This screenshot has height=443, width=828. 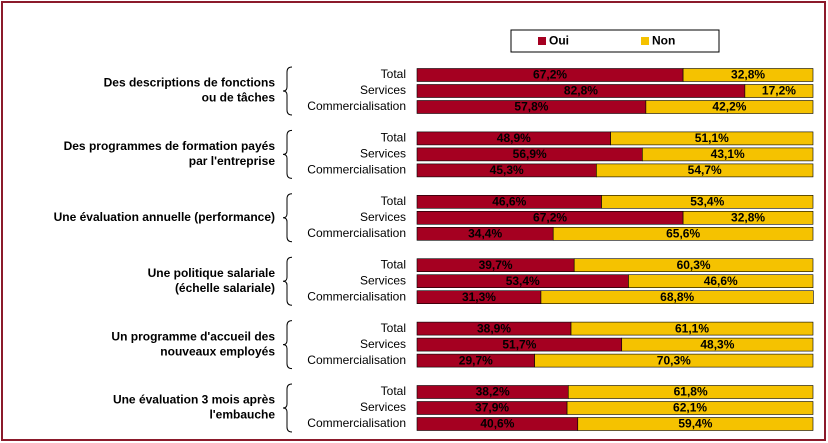 I want to click on value-label: 48,3%, so click(x=717, y=344).